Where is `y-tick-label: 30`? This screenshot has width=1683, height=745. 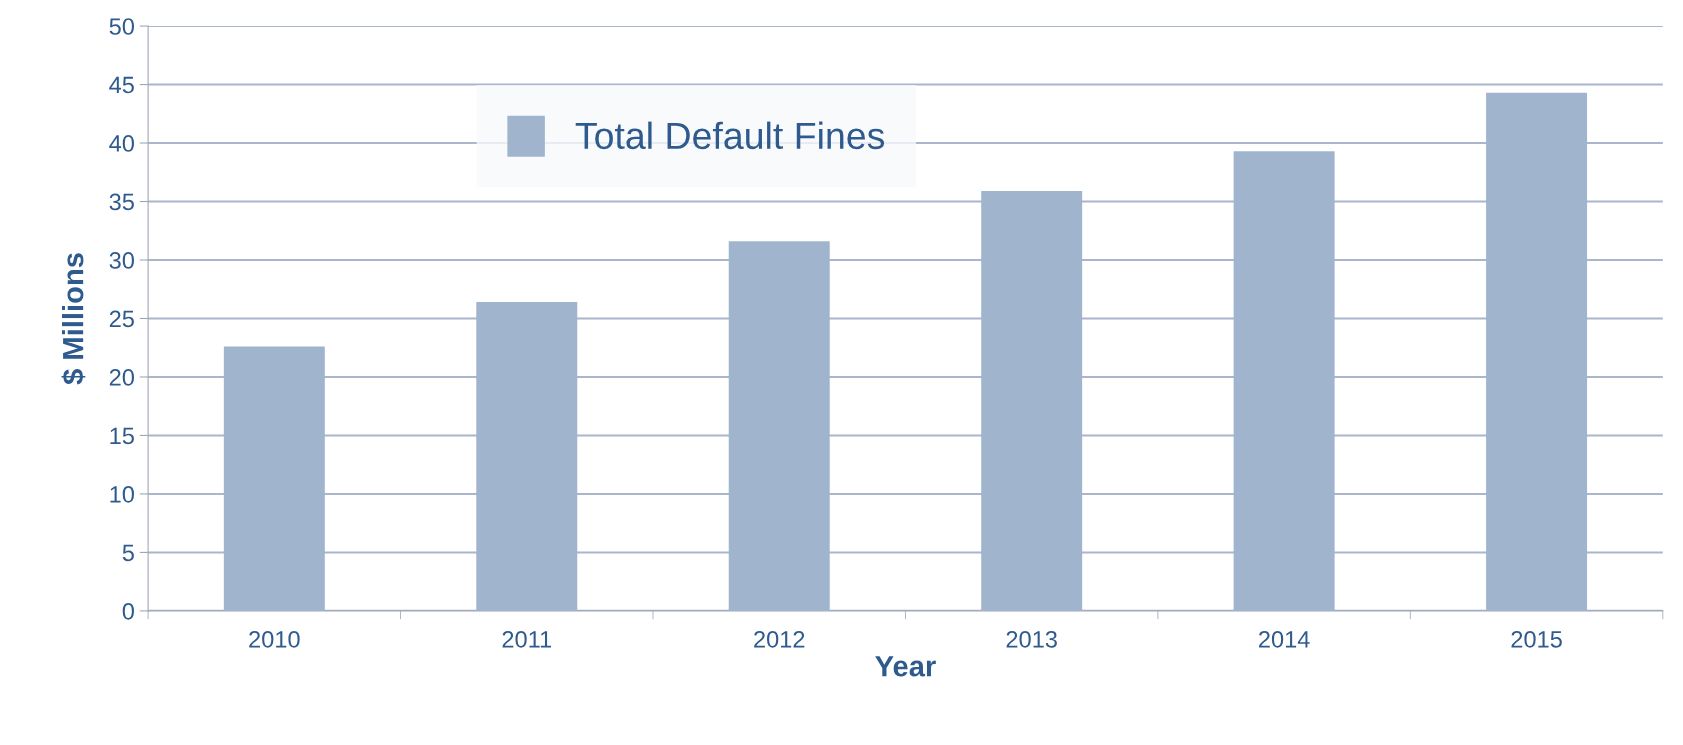
y-tick-label: 30 is located at coordinates (121, 260).